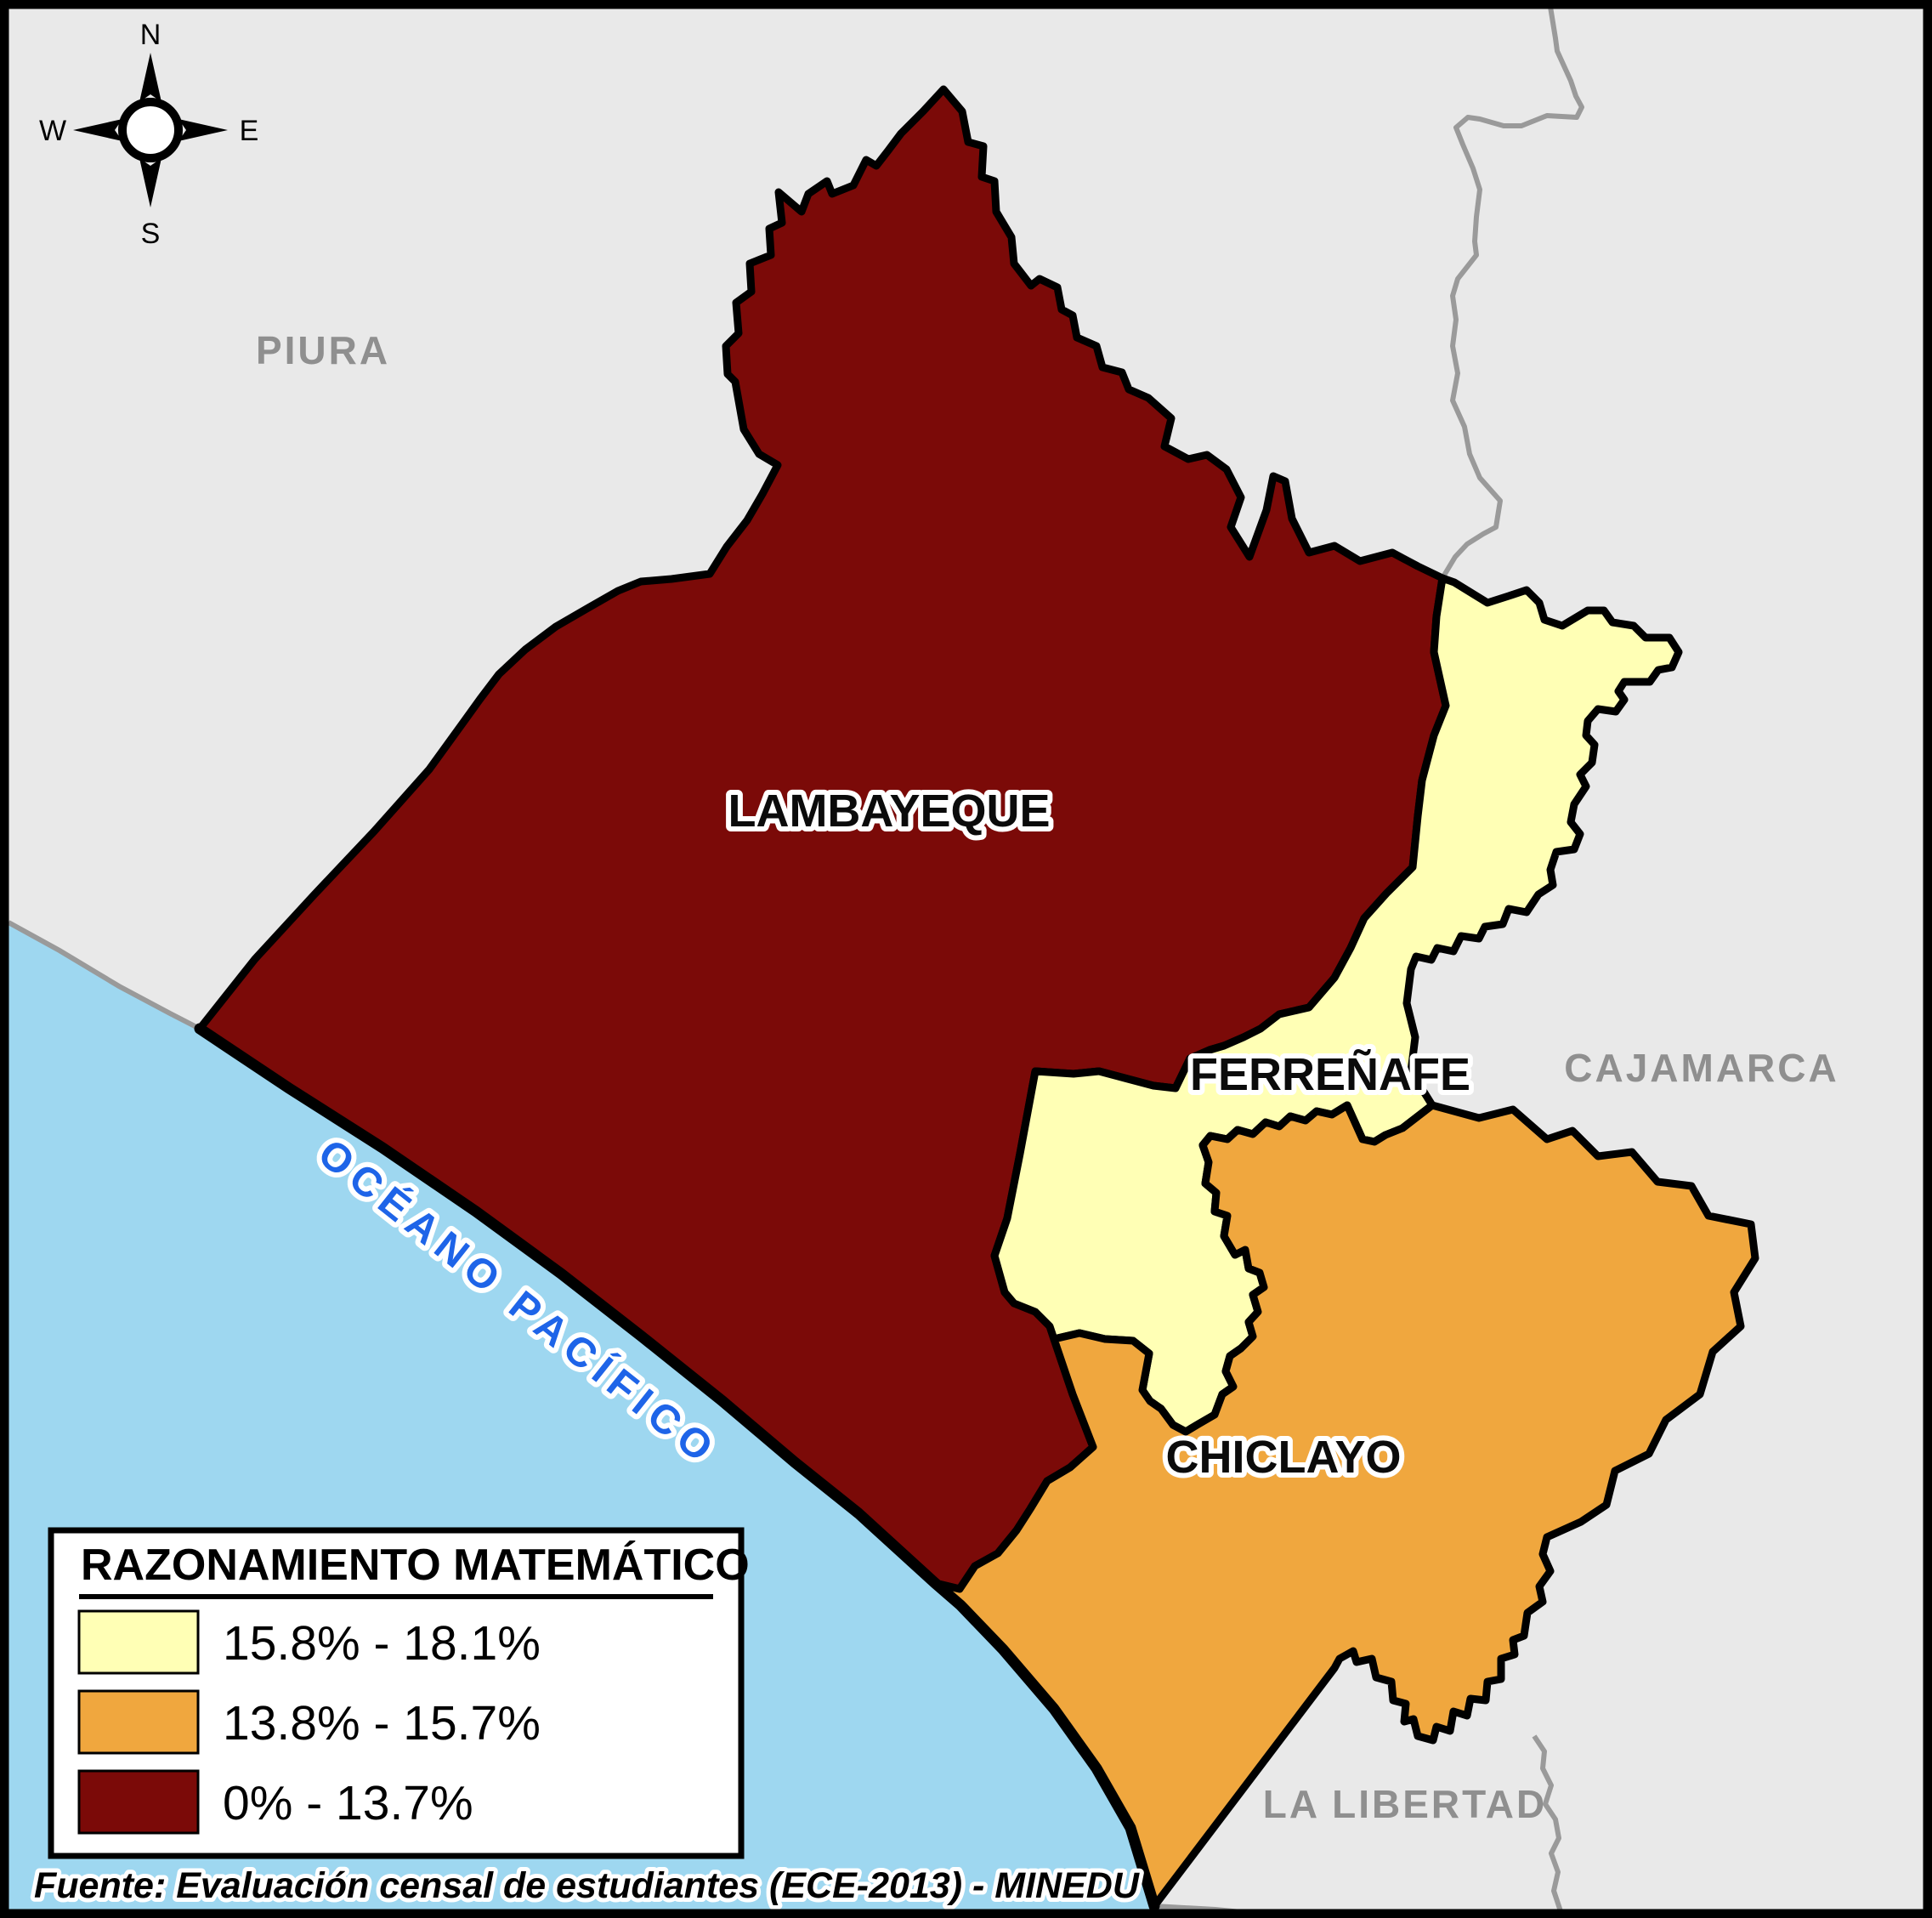 The width and height of the screenshot is (1932, 1918). Describe the element at coordinates (348, 1803) in the screenshot. I see `legend-label-low: 0% - 13.7%` at that location.